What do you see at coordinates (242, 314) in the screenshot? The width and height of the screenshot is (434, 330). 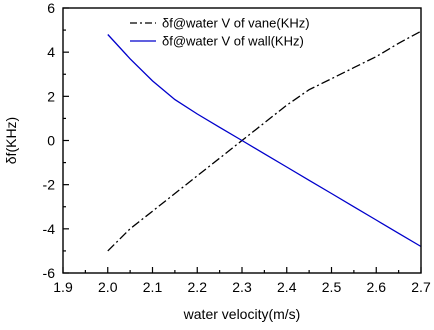 I see `x-axis-title: water velocity(m/s)` at bounding box center [242, 314].